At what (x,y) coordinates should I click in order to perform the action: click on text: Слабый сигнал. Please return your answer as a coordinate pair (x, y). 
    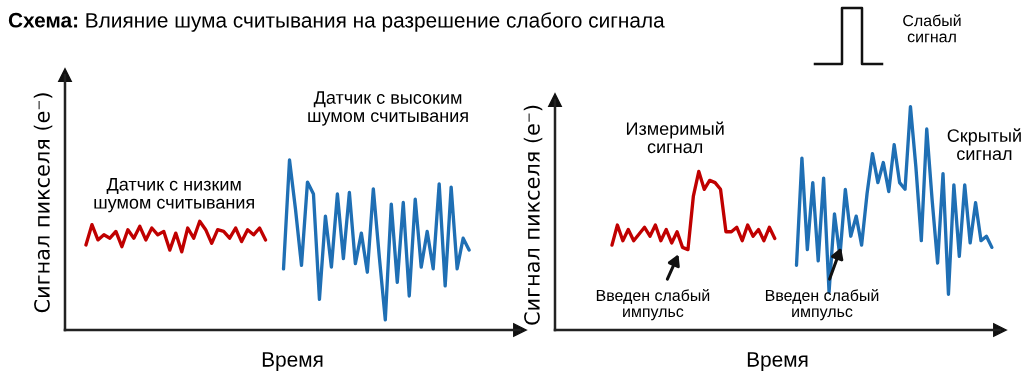
    Looking at the image, I should click on (932, 28).